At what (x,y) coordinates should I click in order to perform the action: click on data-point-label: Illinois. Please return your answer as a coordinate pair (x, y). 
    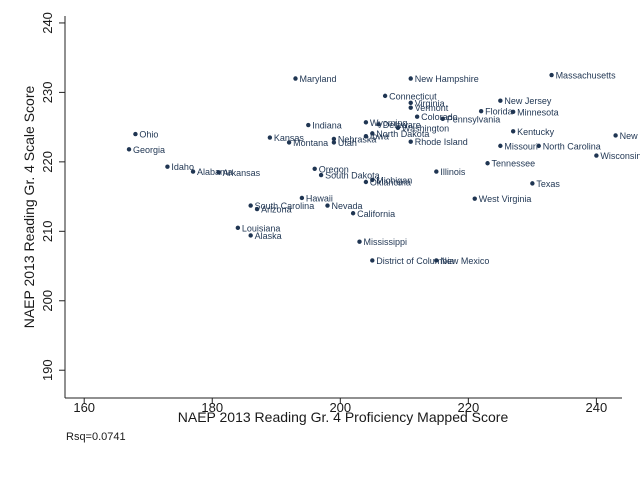
    Looking at the image, I should click on (453, 172).